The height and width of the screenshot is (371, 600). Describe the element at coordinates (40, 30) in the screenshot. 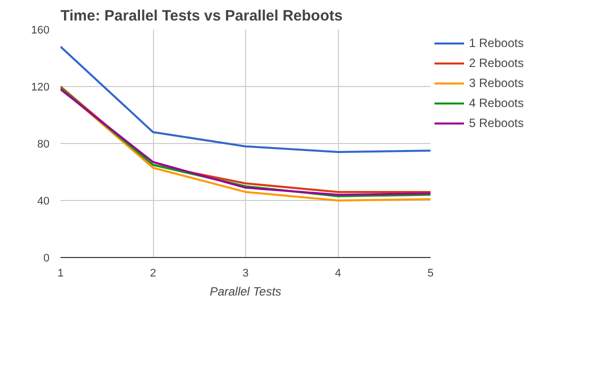

I see `y-tick-label: 160` at that location.